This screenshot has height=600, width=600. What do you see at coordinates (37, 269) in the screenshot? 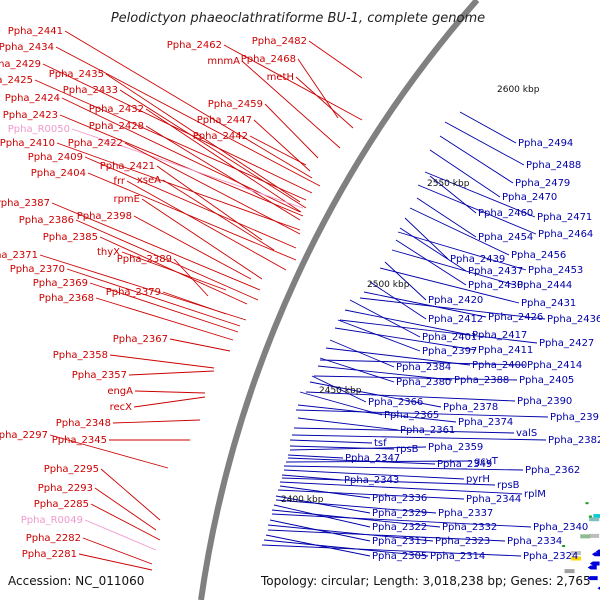
I see `left-label-26: Ppha_2370` at bounding box center [37, 269].